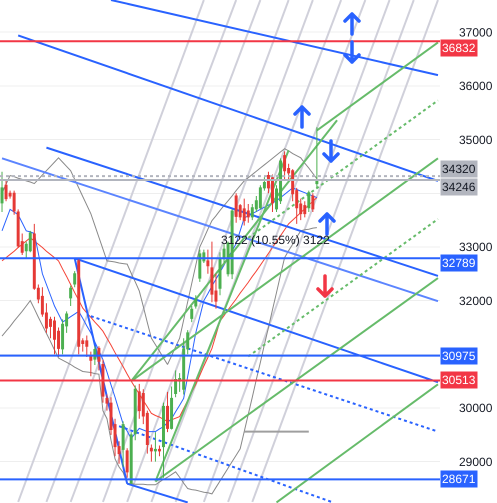 This screenshot has width=497, height=503. I want to click on y-tick-label: 30000, so click(476, 408).